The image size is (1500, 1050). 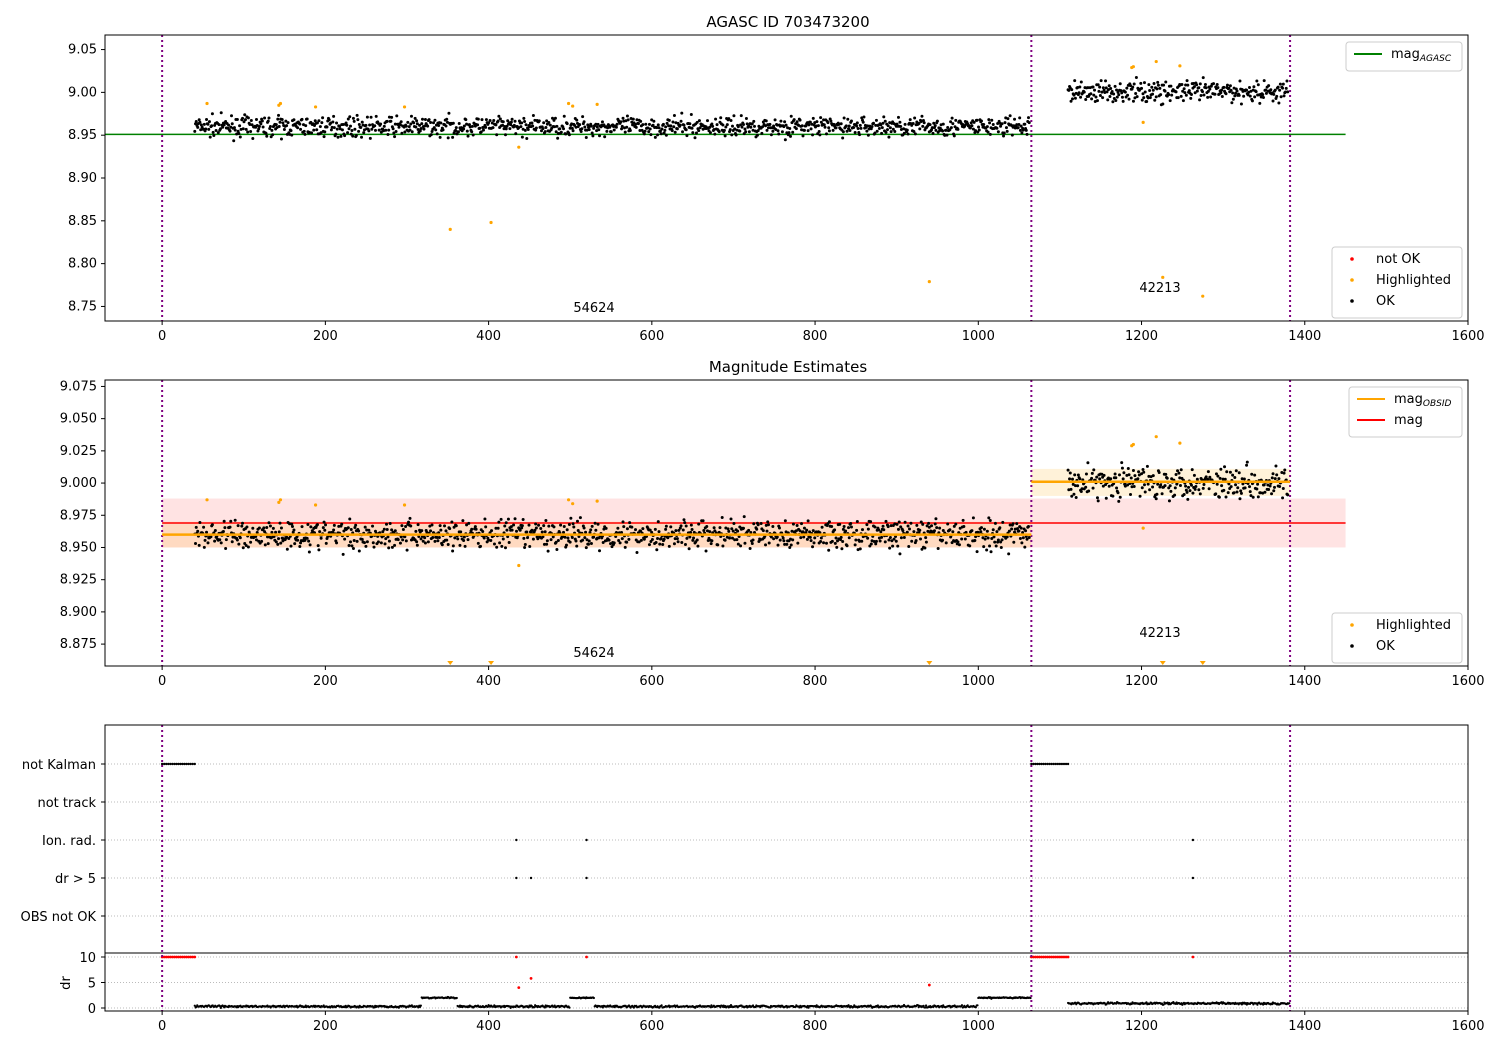 I want to click on x-tick-label: 0, so click(x=162, y=681).